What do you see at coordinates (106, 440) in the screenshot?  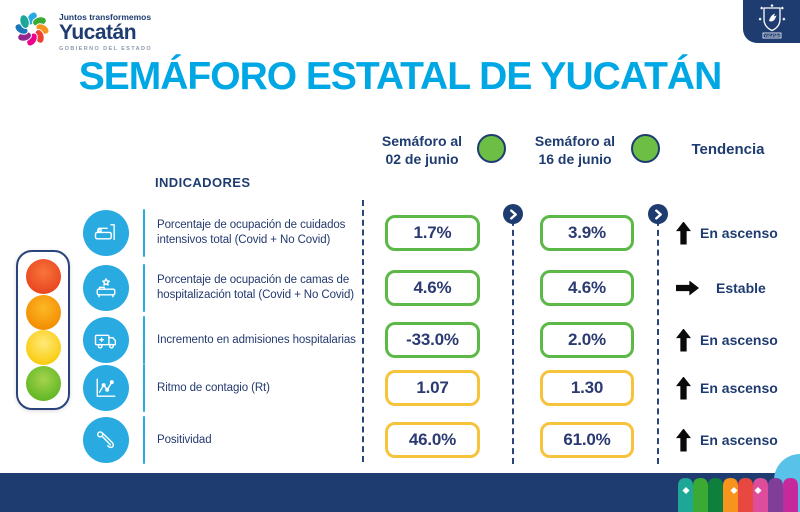 I see `swab-icon` at bounding box center [106, 440].